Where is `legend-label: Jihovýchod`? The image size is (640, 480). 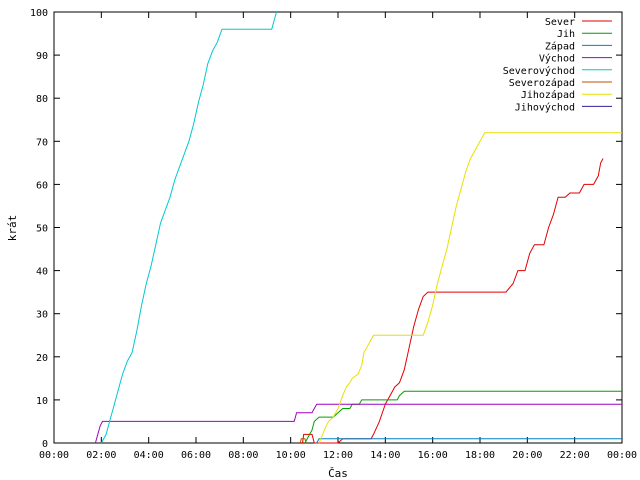 legend-label: Jihovýchod is located at coordinates (545, 107).